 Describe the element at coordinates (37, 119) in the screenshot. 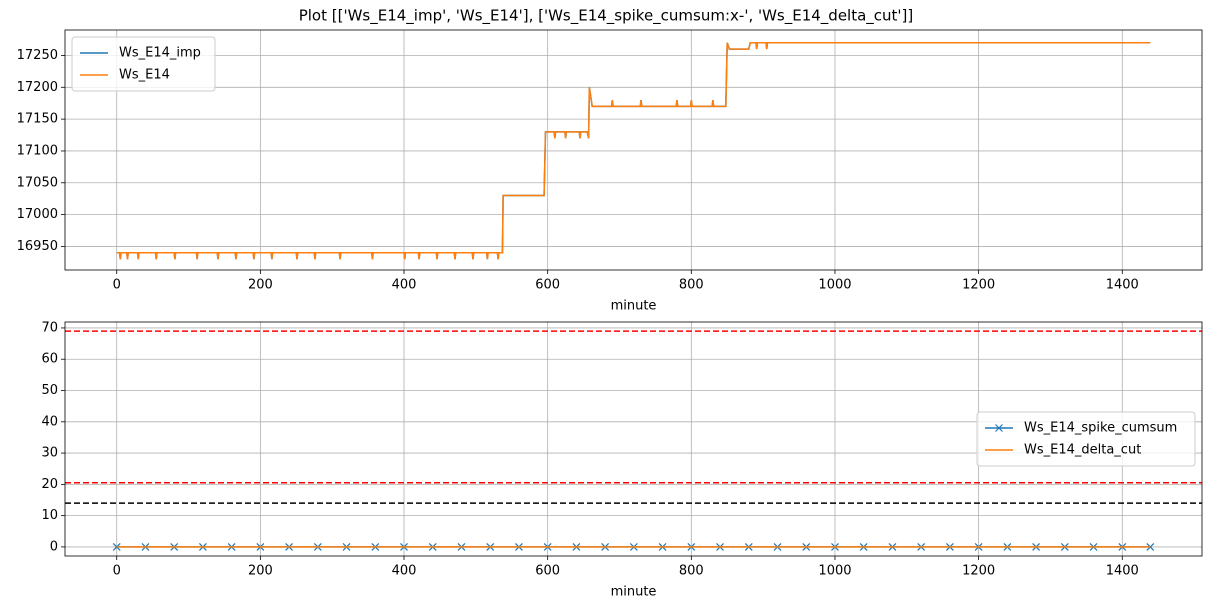

I see `y-tick-label: 17150` at that location.